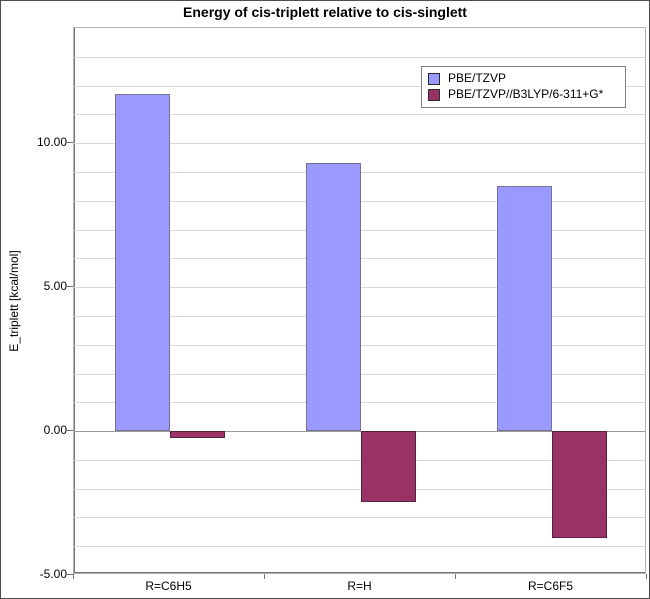 Image resolution: width=650 pixels, height=599 pixels. I want to click on zero-gridline, so click(359, 432).